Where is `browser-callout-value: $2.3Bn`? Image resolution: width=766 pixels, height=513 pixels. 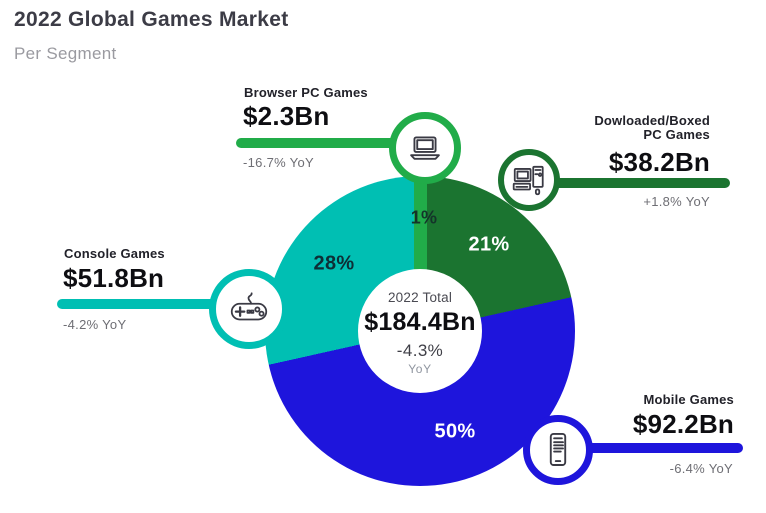 browser-callout-value: $2.3Bn is located at coordinates (286, 116).